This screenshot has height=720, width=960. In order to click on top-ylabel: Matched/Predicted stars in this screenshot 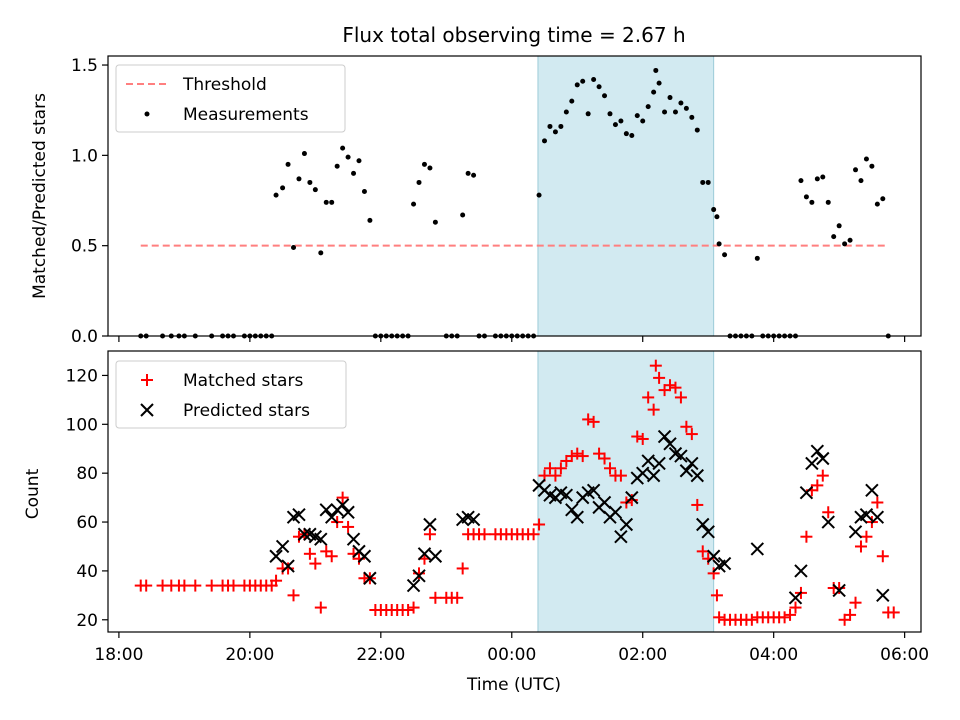, I will do `click(40, 196)`.